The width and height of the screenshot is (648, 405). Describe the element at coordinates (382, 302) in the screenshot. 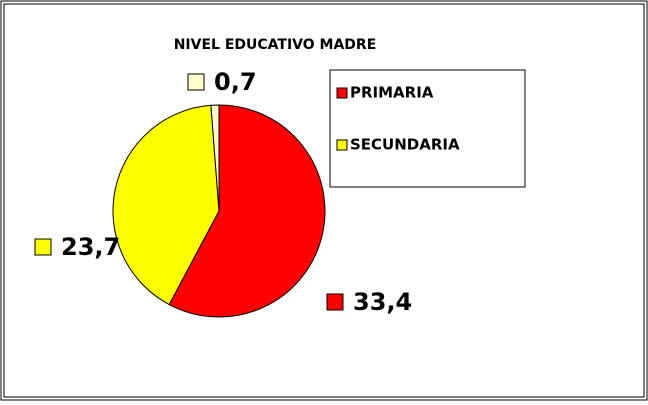

I see `value-label: 33,4` at that location.